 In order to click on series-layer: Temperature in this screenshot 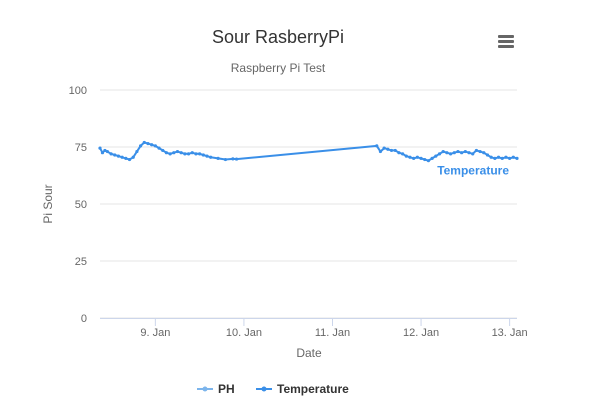, I will do `click(308, 158)`.